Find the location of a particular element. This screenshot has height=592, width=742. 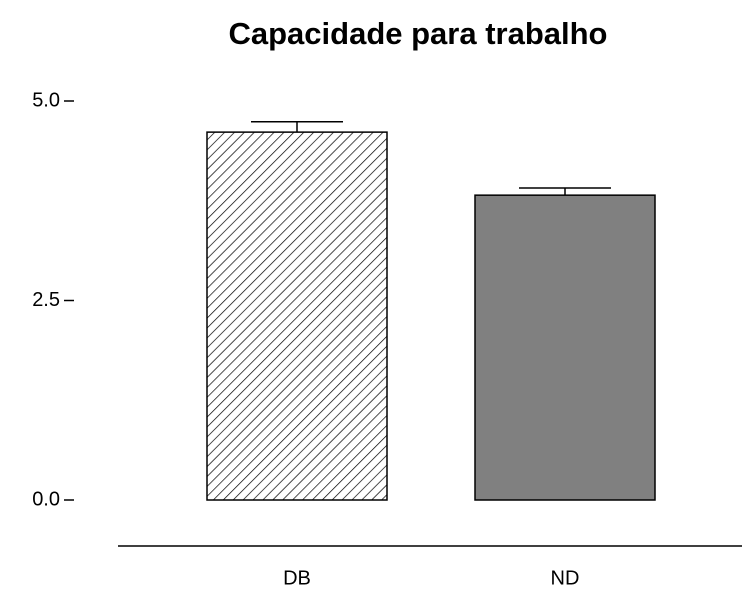

y-tick-label: 0.0 is located at coordinates (46, 499).